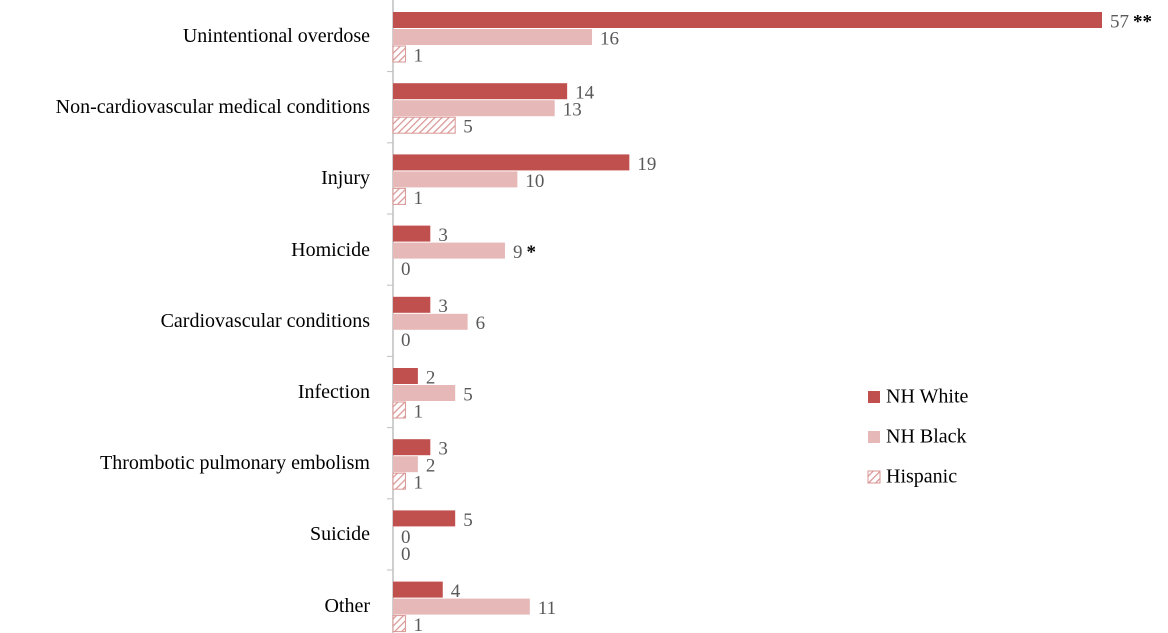 The height and width of the screenshot is (633, 1168). Describe the element at coordinates (926, 437) in the screenshot. I see `legend-label: NH Black` at that location.